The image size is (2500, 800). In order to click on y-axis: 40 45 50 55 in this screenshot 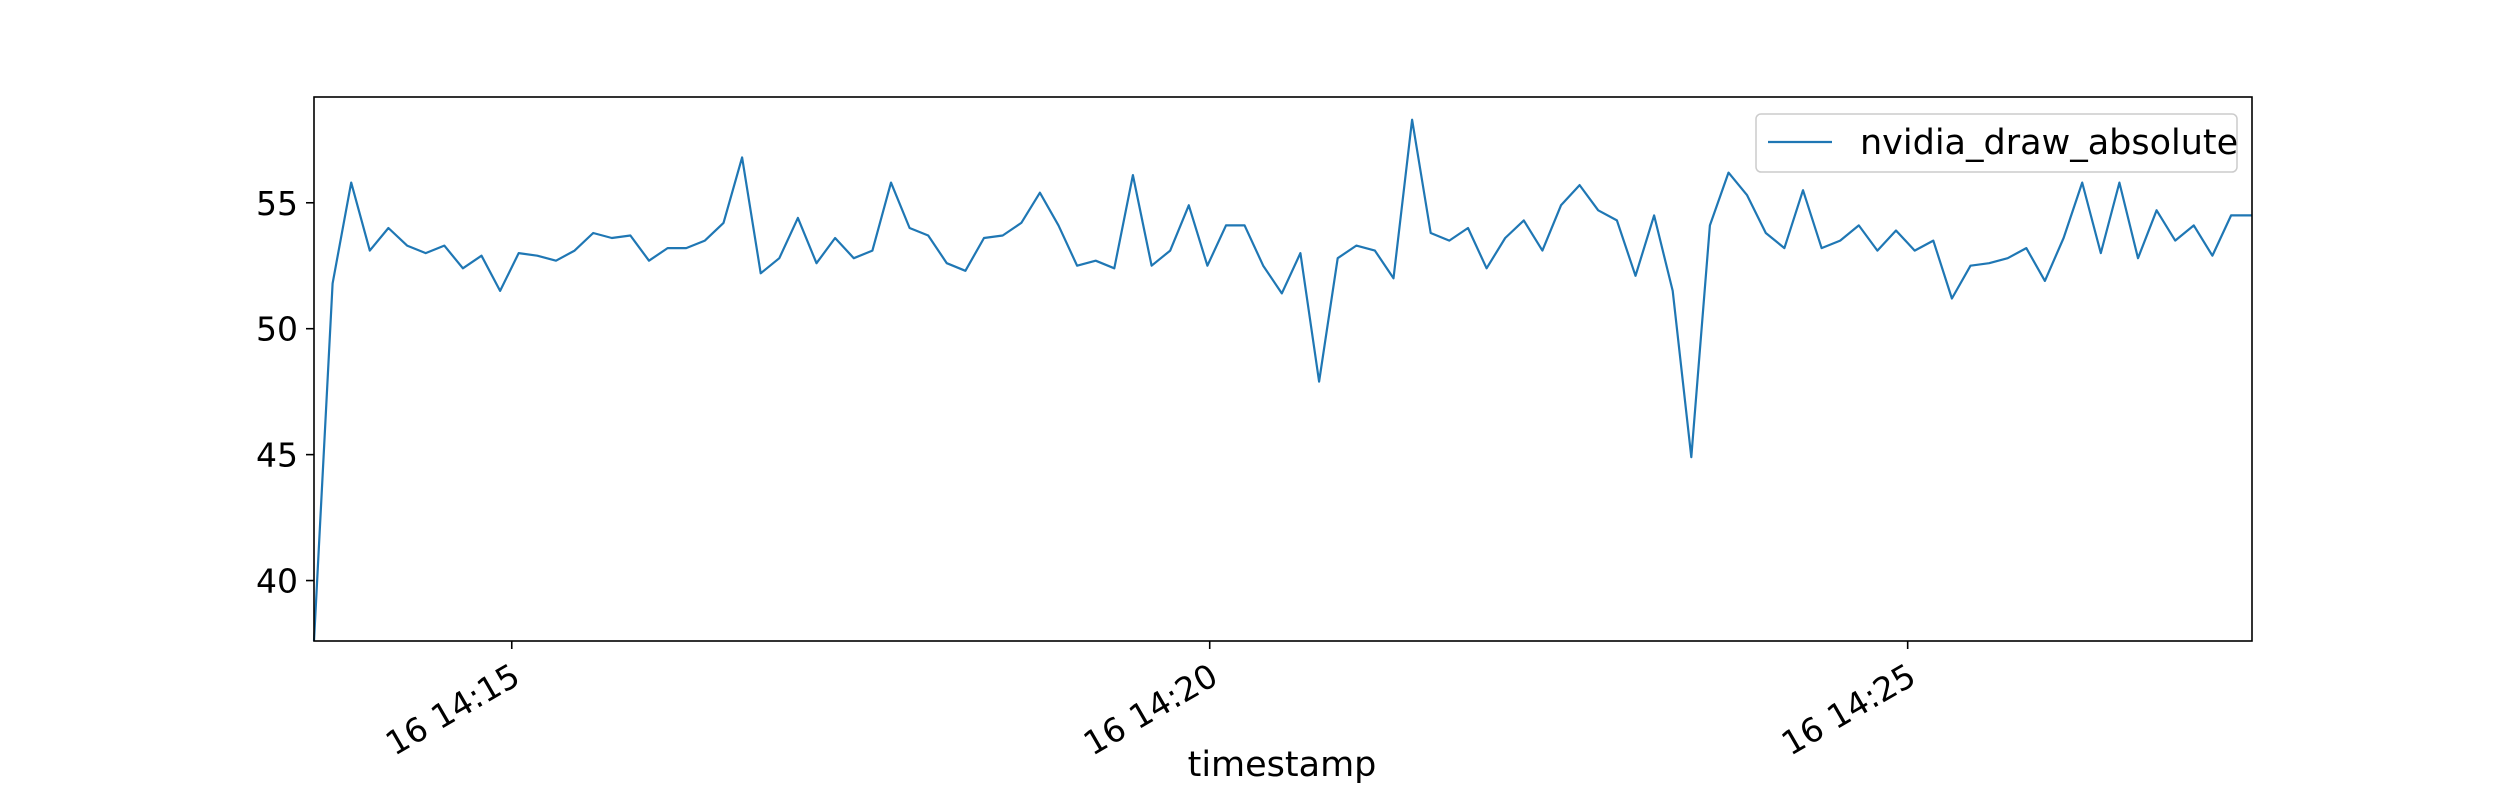, I will do `click(285, 392)`.